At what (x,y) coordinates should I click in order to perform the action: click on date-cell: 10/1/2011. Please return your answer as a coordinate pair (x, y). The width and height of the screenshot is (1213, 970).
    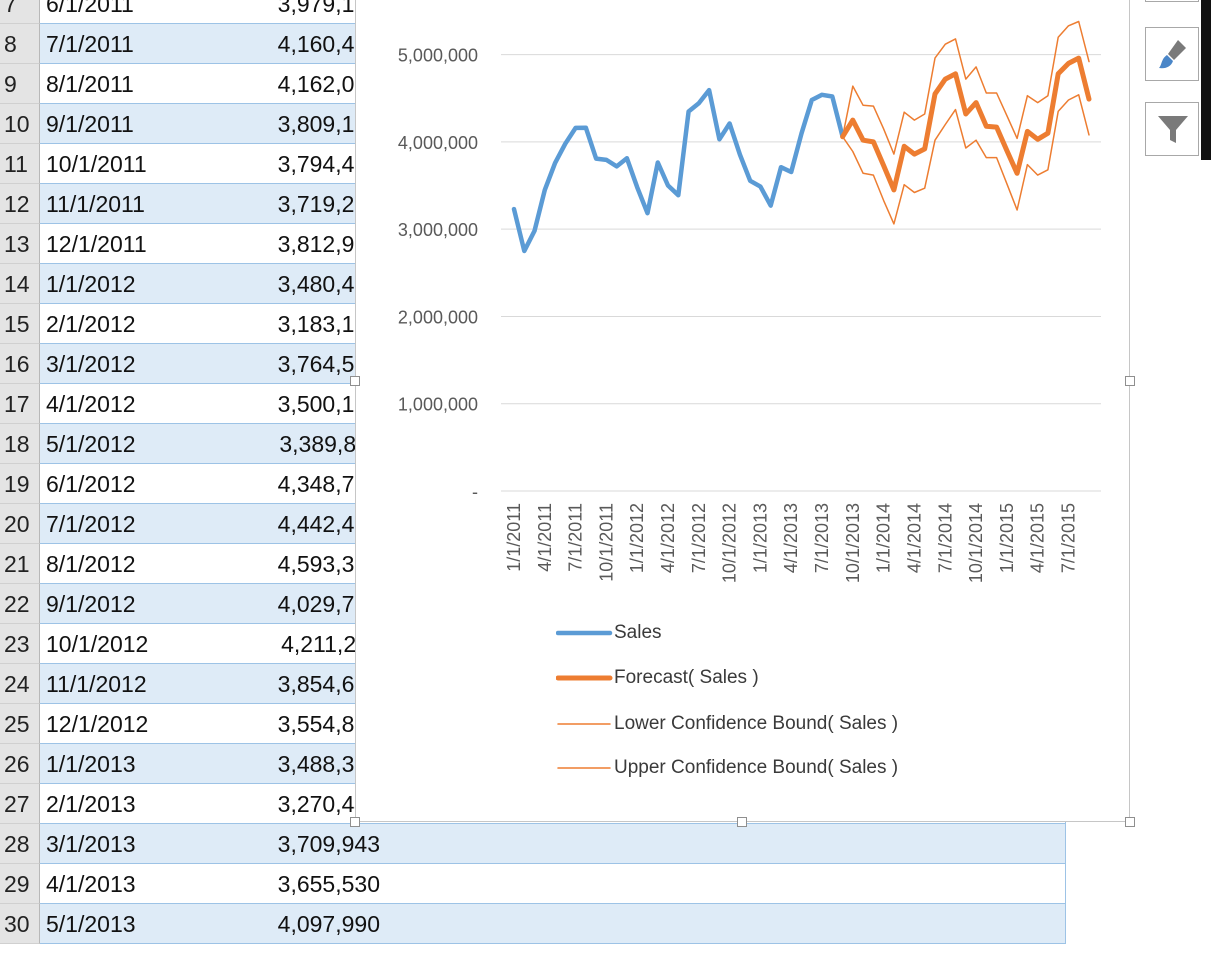
    Looking at the image, I should click on (96, 164).